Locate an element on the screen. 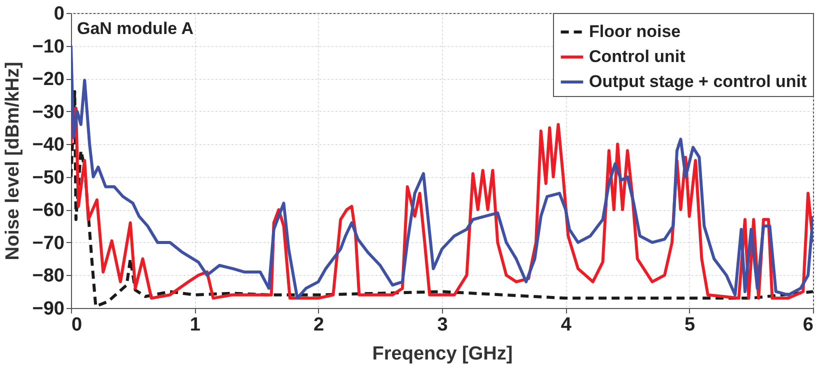  x-tick-label: 0 is located at coordinates (77, 325).